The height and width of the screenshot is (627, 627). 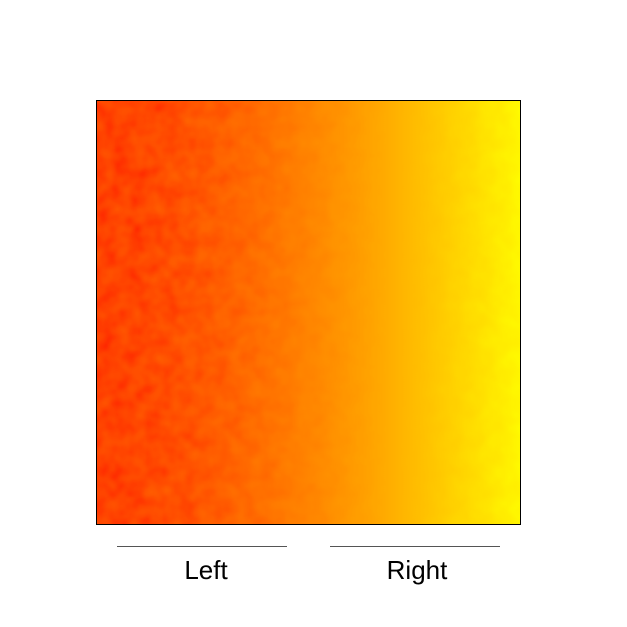 I want to click on left-label-rule, so click(x=202, y=546).